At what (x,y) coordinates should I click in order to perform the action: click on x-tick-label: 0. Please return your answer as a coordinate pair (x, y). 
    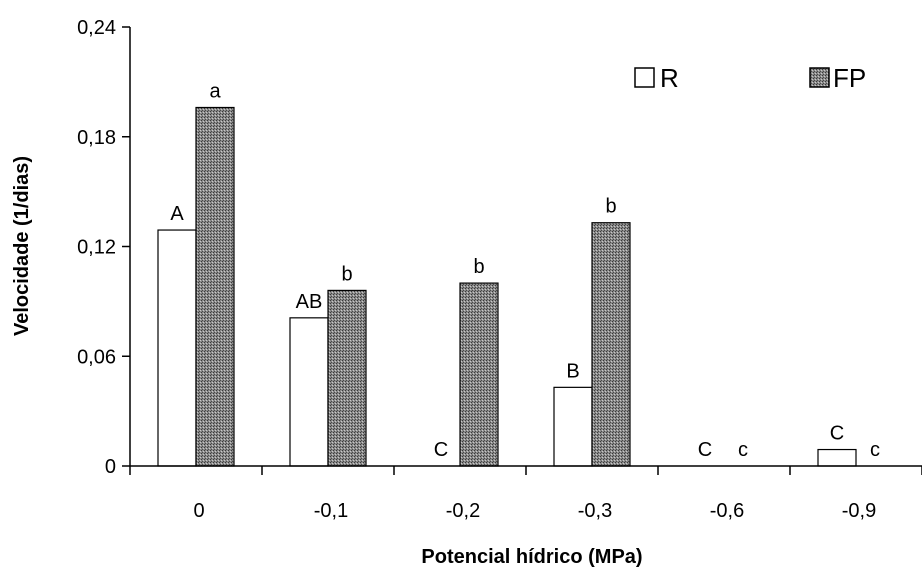
    Looking at the image, I should click on (198, 511).